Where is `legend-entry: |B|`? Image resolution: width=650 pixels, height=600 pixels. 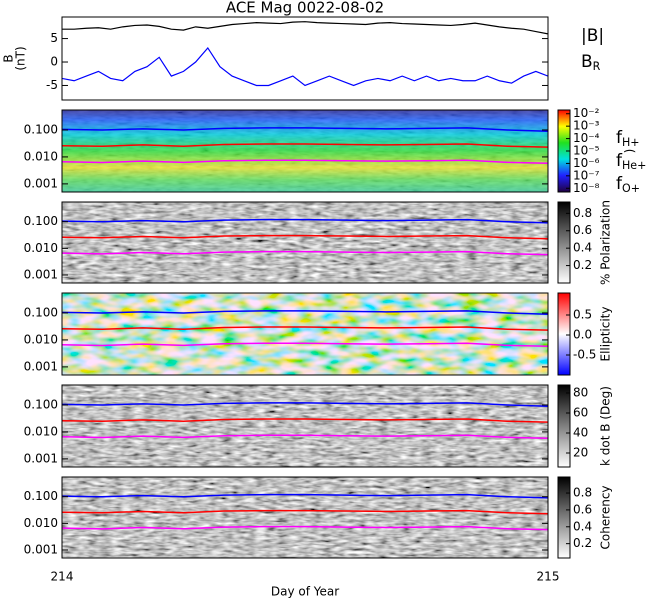 legend-entry: |B| is located at coordinates (592, 36).